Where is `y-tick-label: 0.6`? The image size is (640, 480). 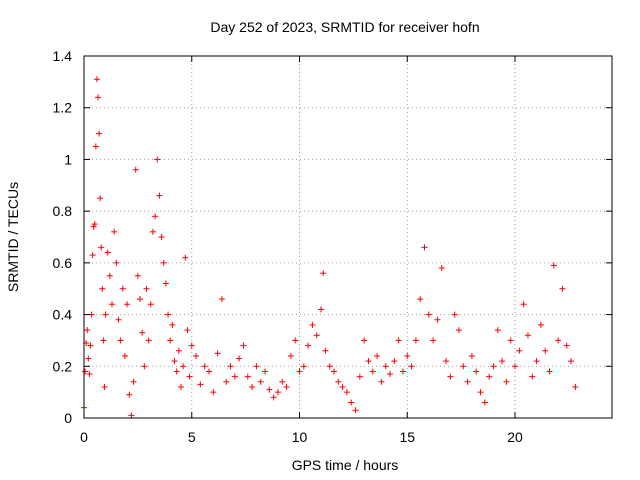 y-tick-label: 0.6 is located at coordinates (63, 263).